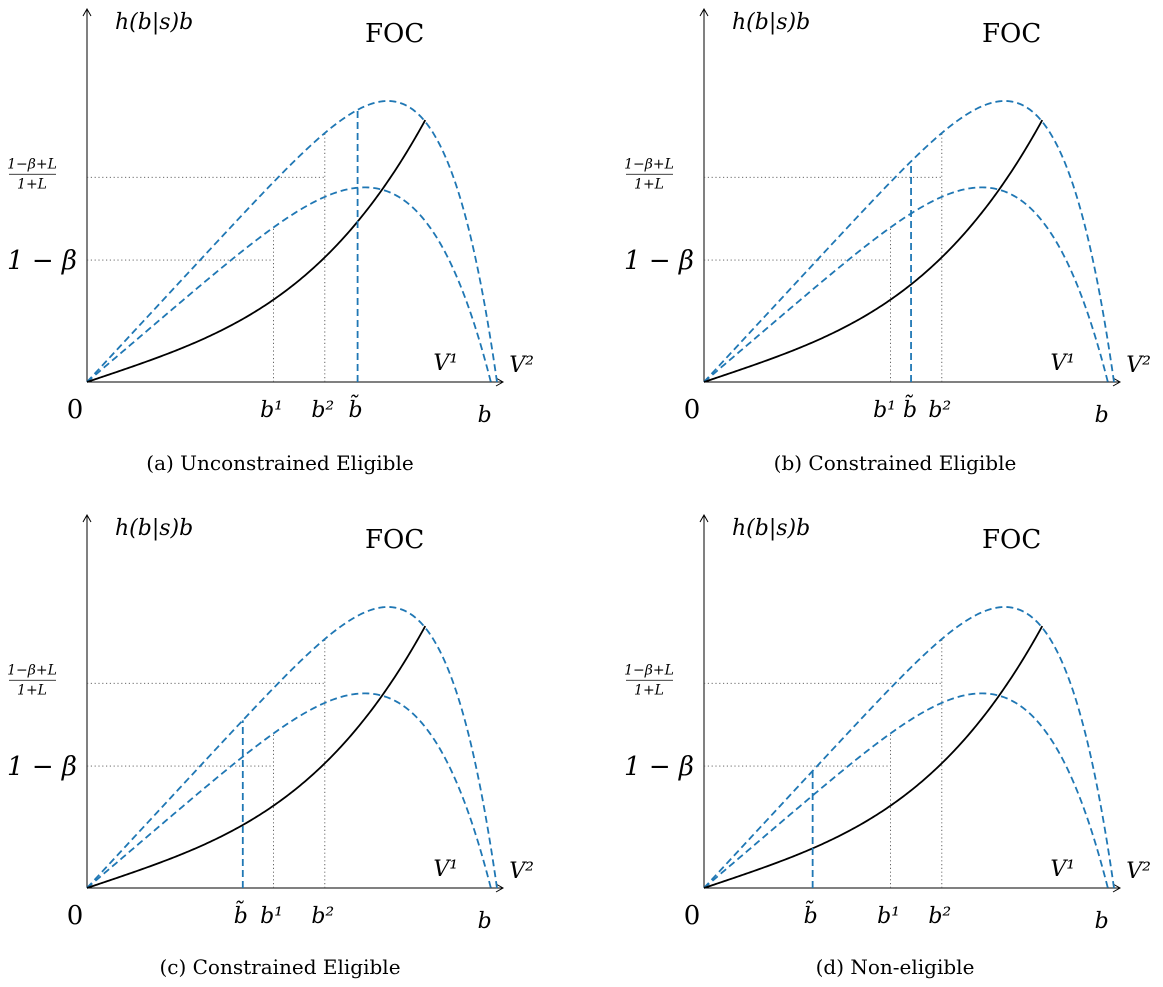 The width and height of the screenshot is (1163, 987). I want to click on panel-caption: (d) Non-eligible, so click(895, 967).